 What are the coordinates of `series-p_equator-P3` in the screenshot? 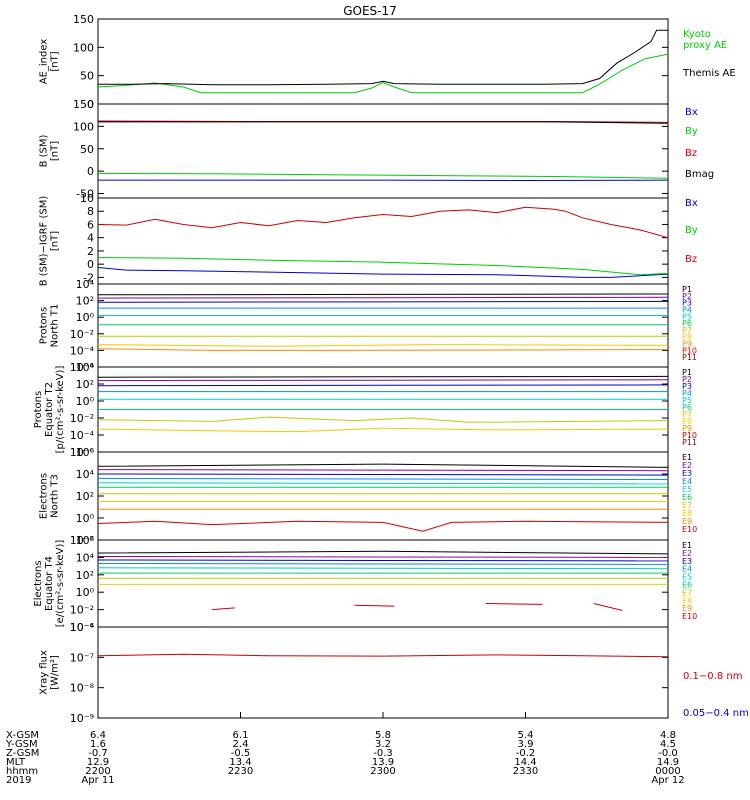 It's located at (383, 385).